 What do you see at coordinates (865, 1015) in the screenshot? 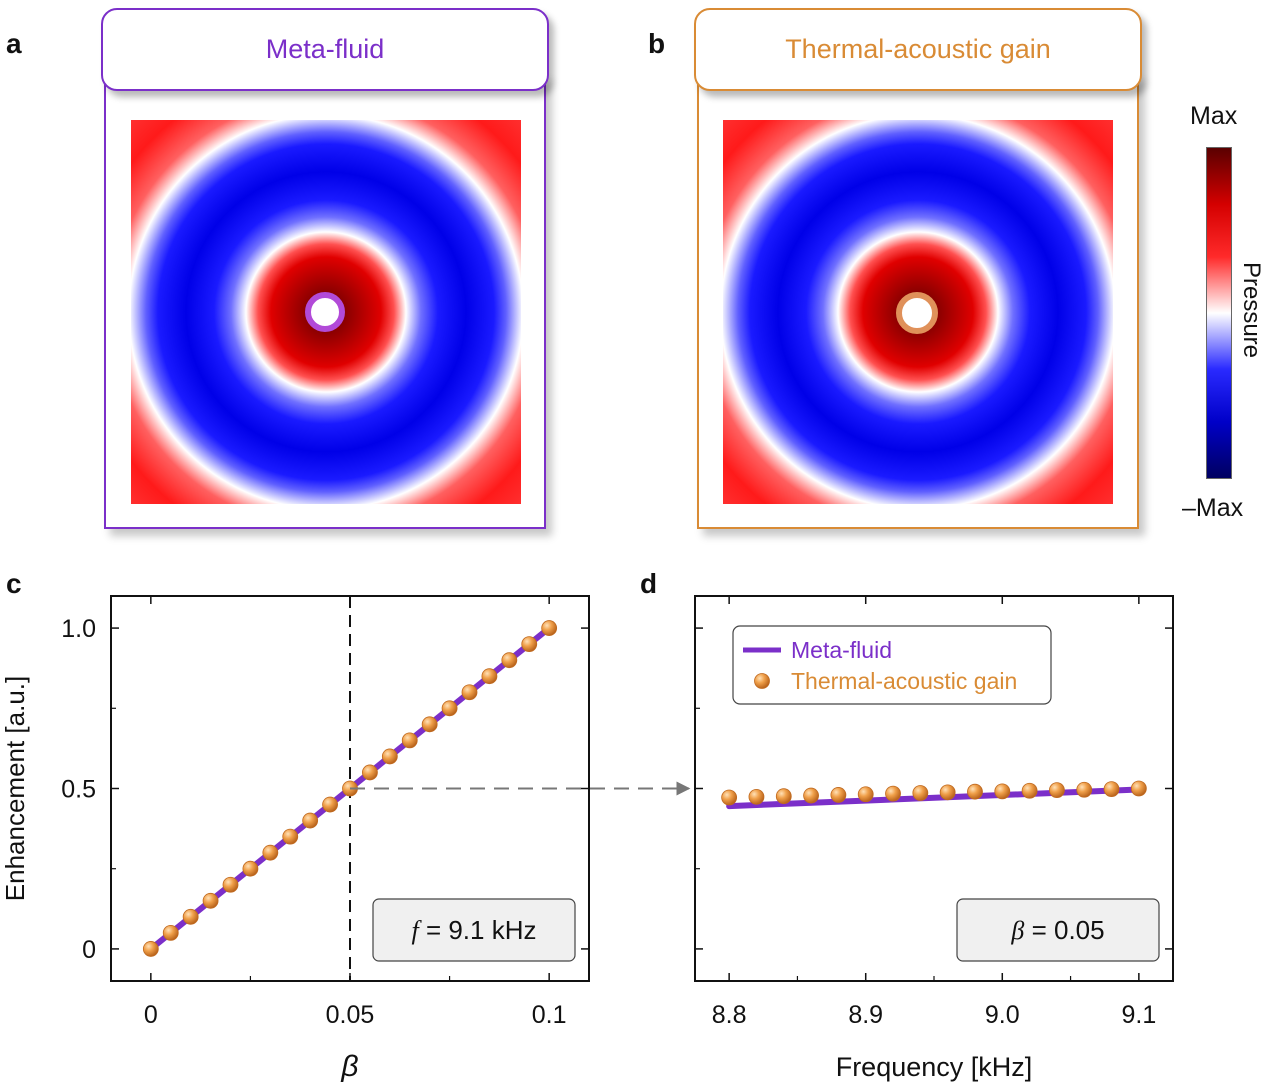
I see `x-tick-label: 8.9` at bounding box center [865, 1015].